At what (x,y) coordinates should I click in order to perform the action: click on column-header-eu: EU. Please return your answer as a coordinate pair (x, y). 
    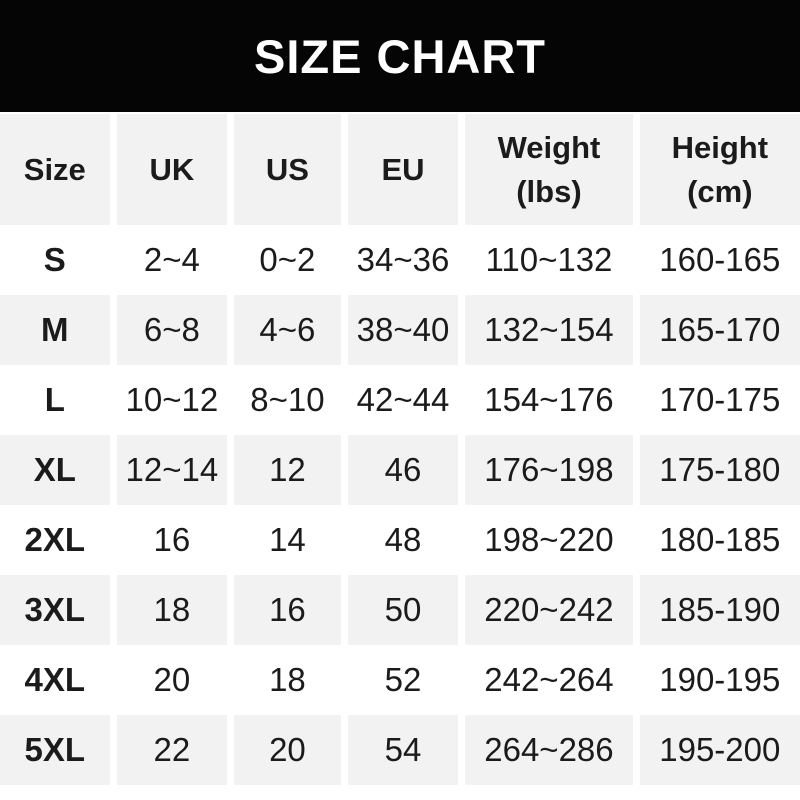
    Looking at the image, I should click on (403, 169).